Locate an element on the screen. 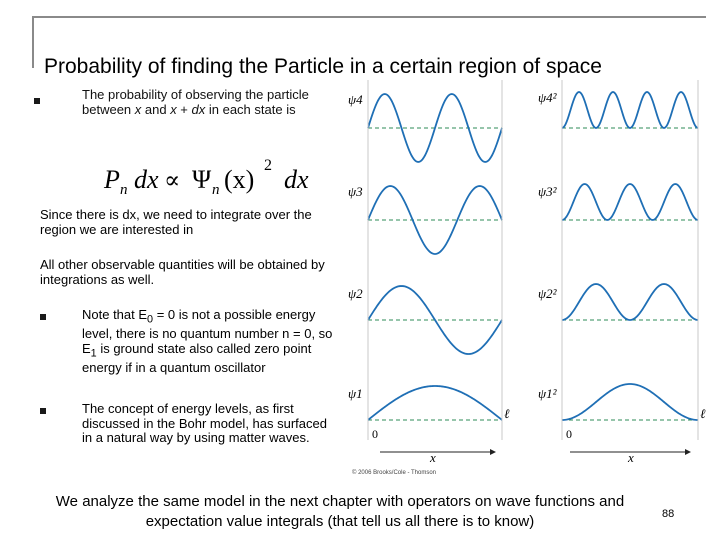 This screenshot has width=720, height=540. psi3-curve is located at coordinates (435, 220).